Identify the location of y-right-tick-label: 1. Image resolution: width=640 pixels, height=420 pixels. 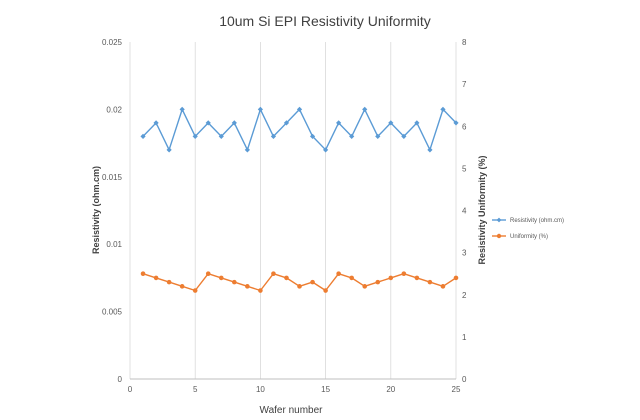
(464, 337).